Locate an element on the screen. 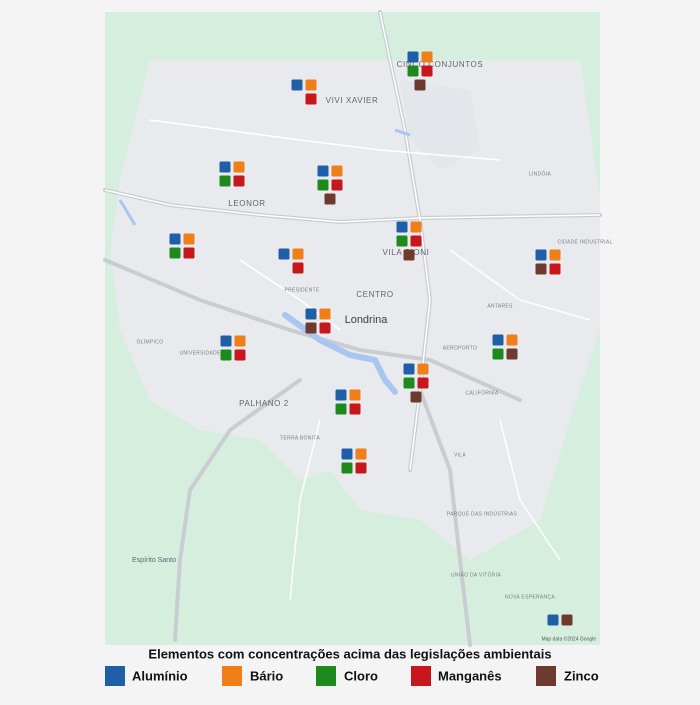  place-label: ANTARES is located at coordinates (500, 306).